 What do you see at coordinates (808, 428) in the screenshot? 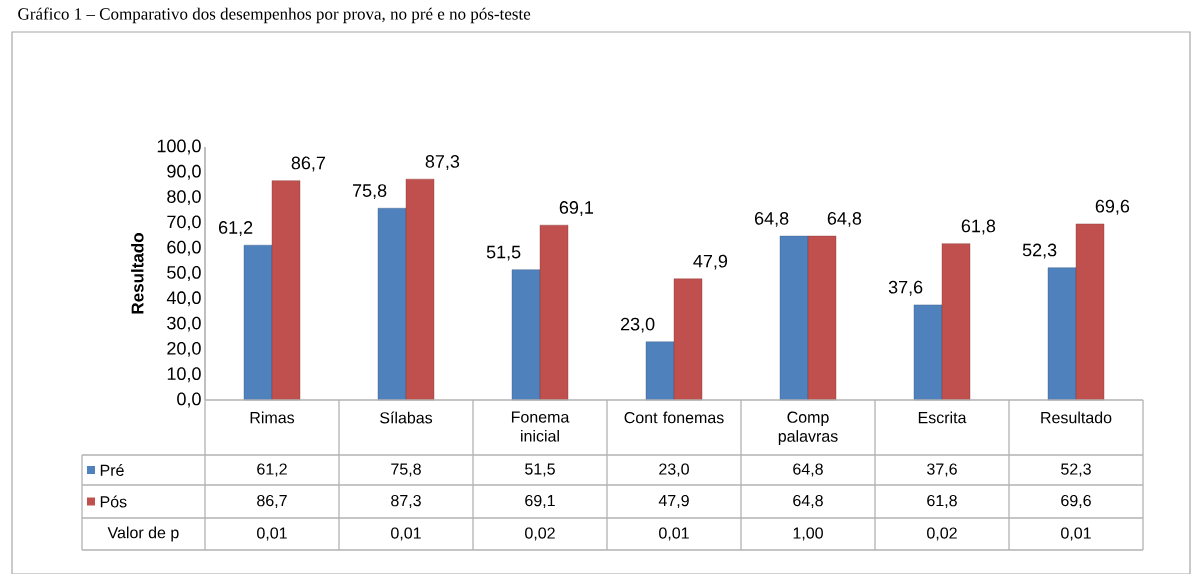
I see `x-tick-label: Comp palavras` at bounding box center [808, 428].